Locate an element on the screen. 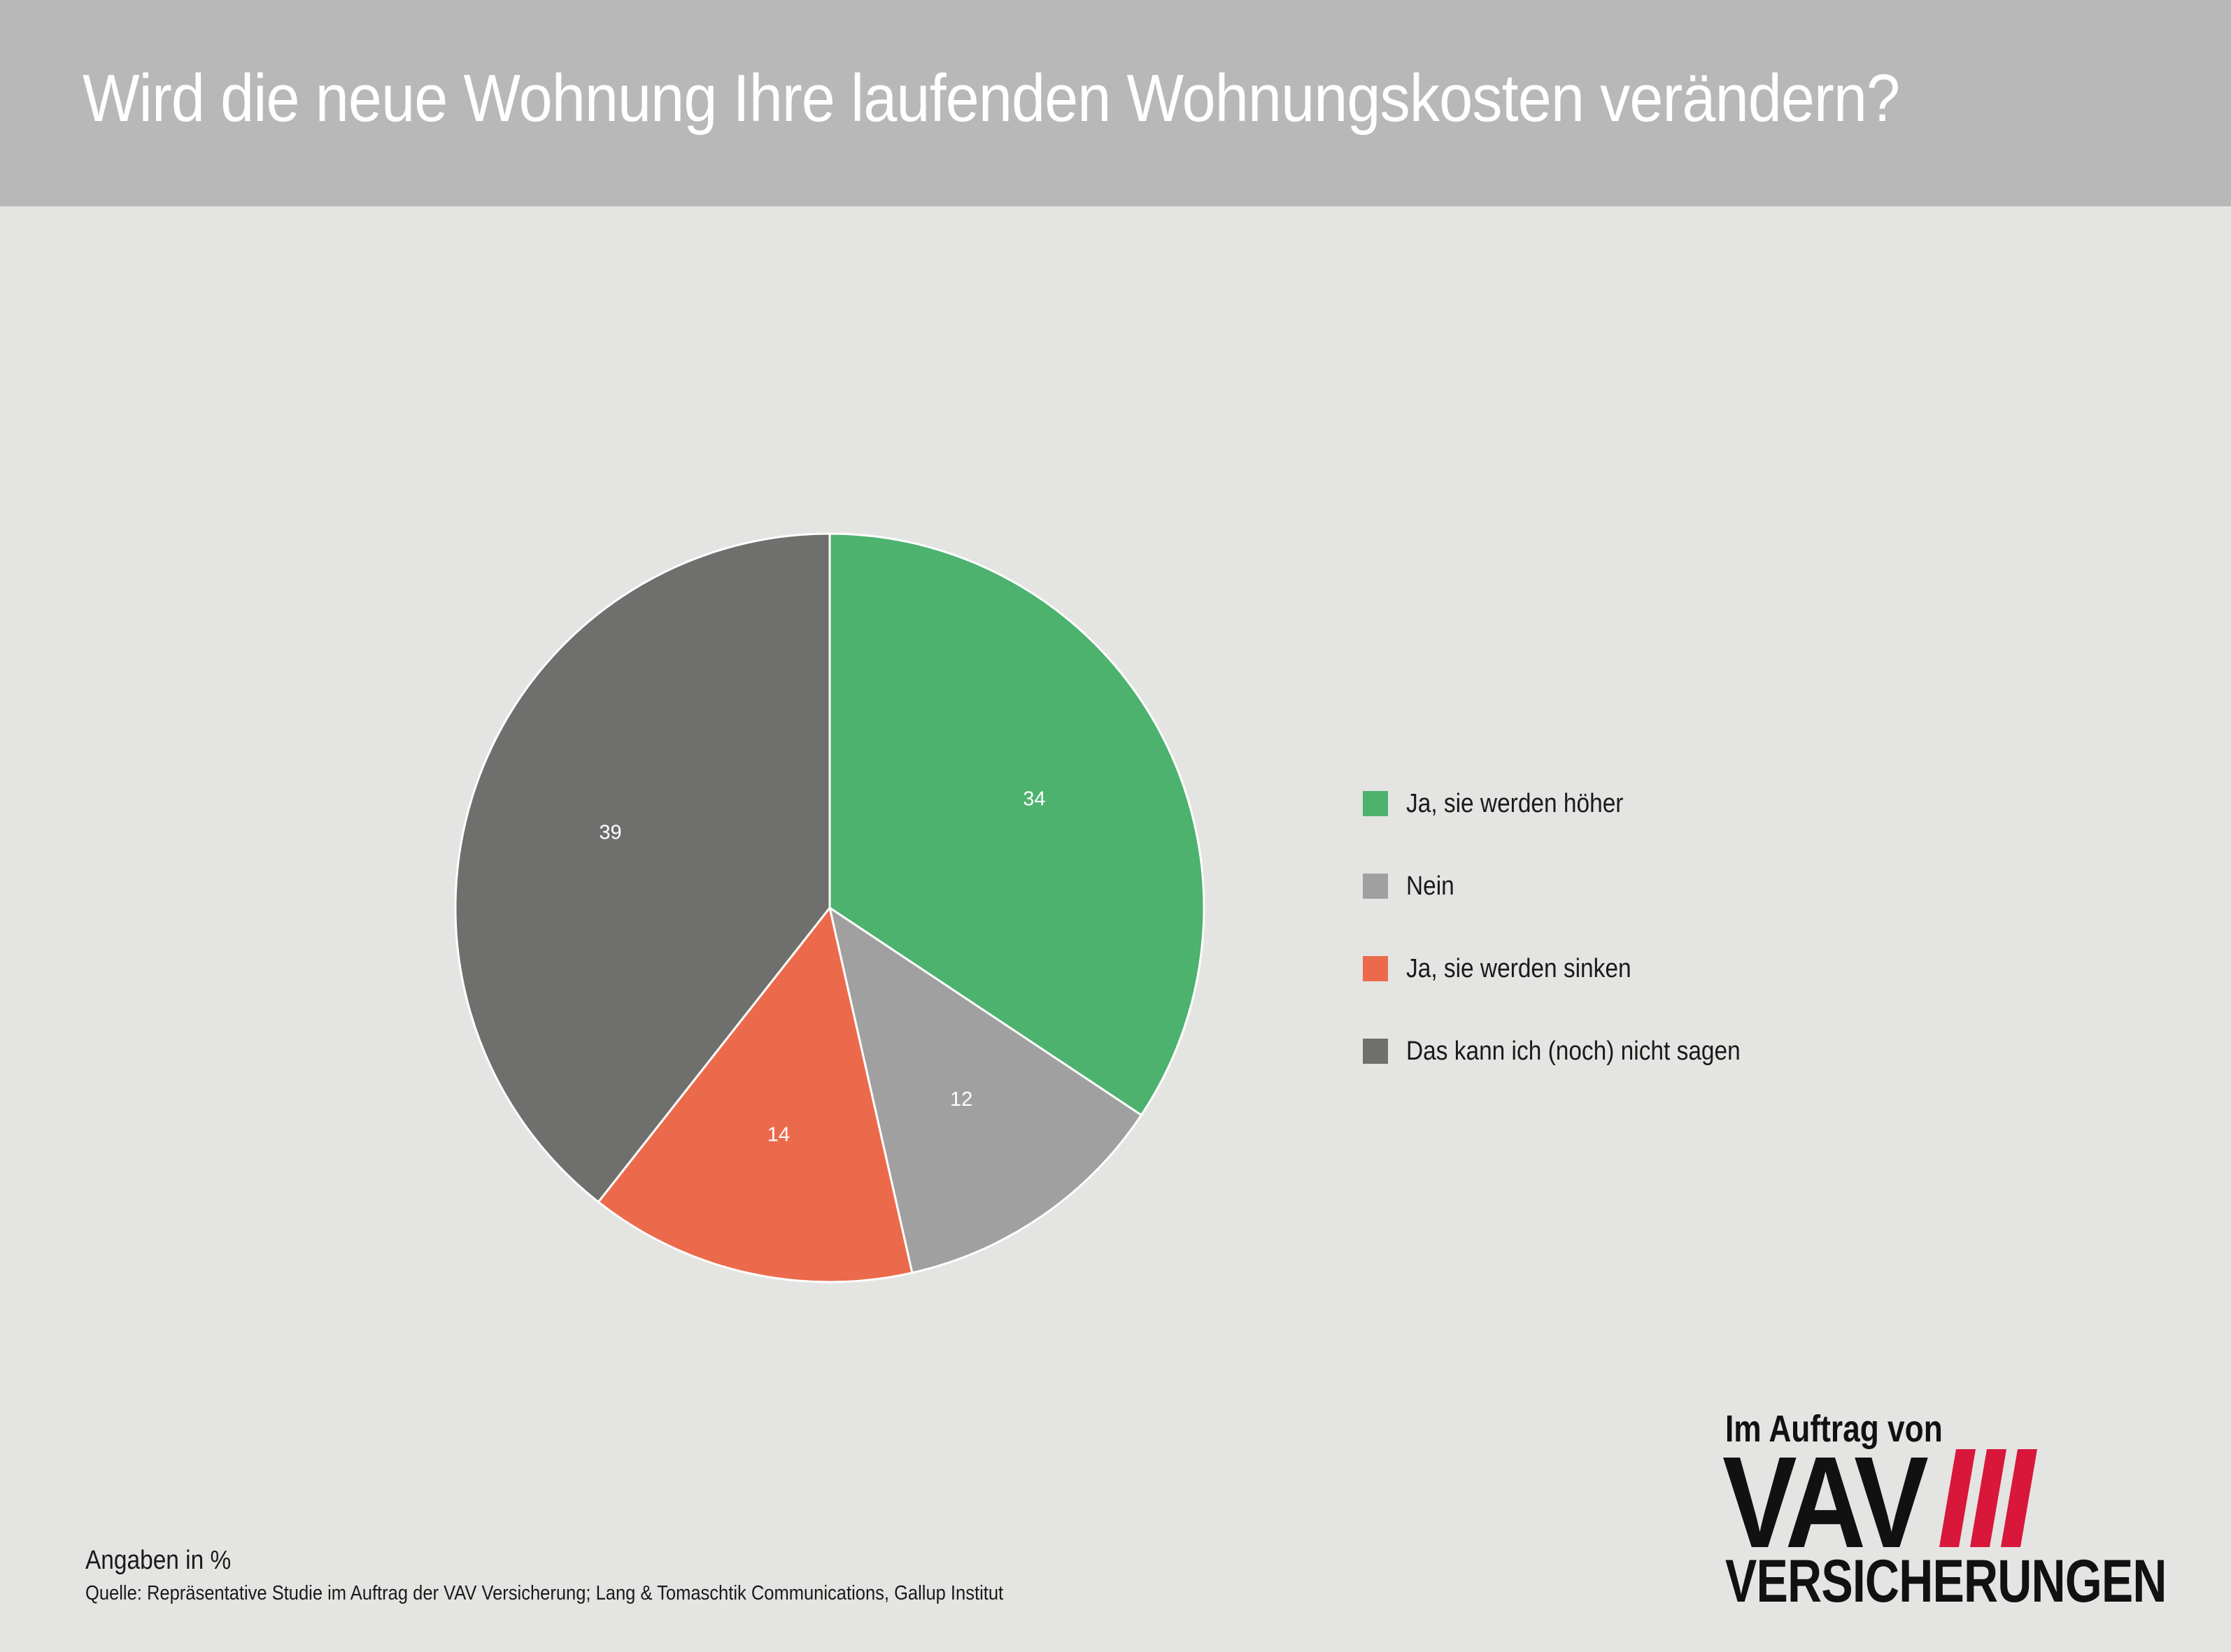 The height and width of the screenshot is (1652, 2231). legend-label: Das kann ich (noch) nicht sagen is located at coordinates (1573, 1051).